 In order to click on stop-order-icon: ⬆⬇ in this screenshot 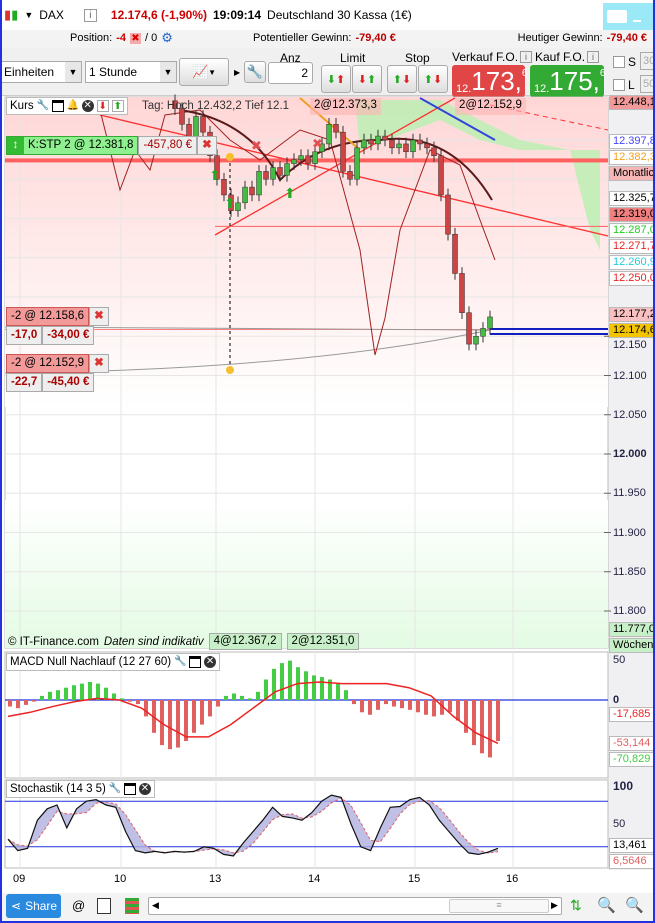, I will do `click(433, 79)`.